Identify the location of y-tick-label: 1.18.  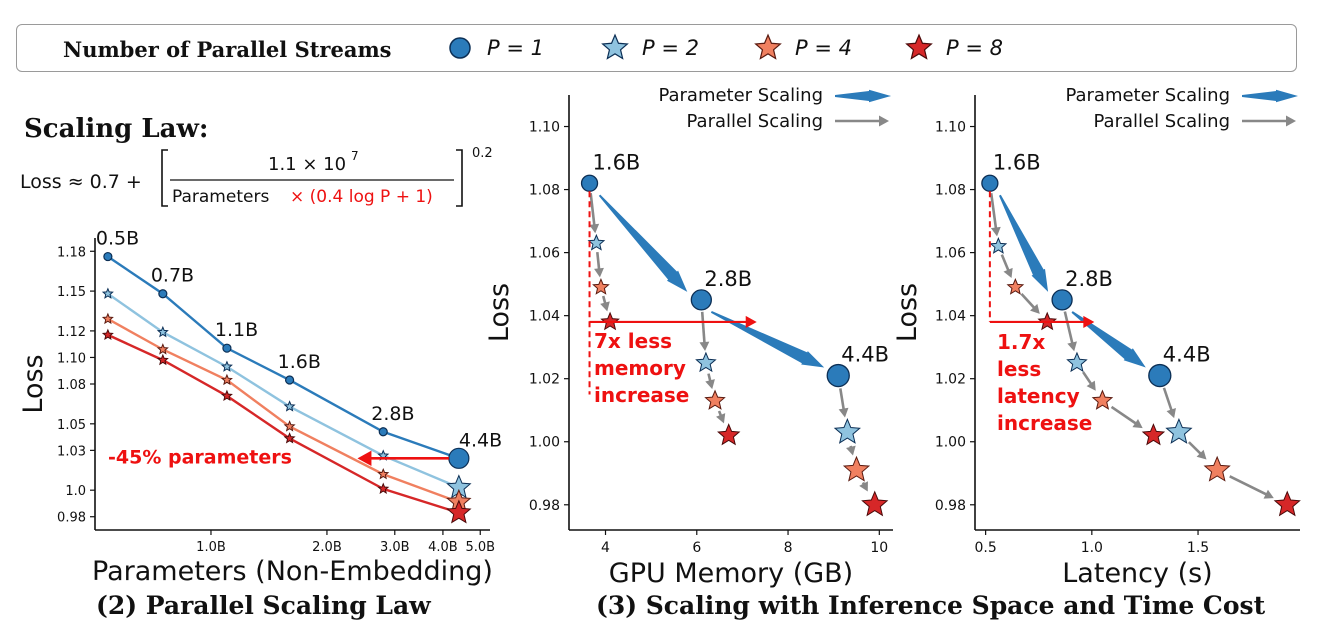
(71, 252).